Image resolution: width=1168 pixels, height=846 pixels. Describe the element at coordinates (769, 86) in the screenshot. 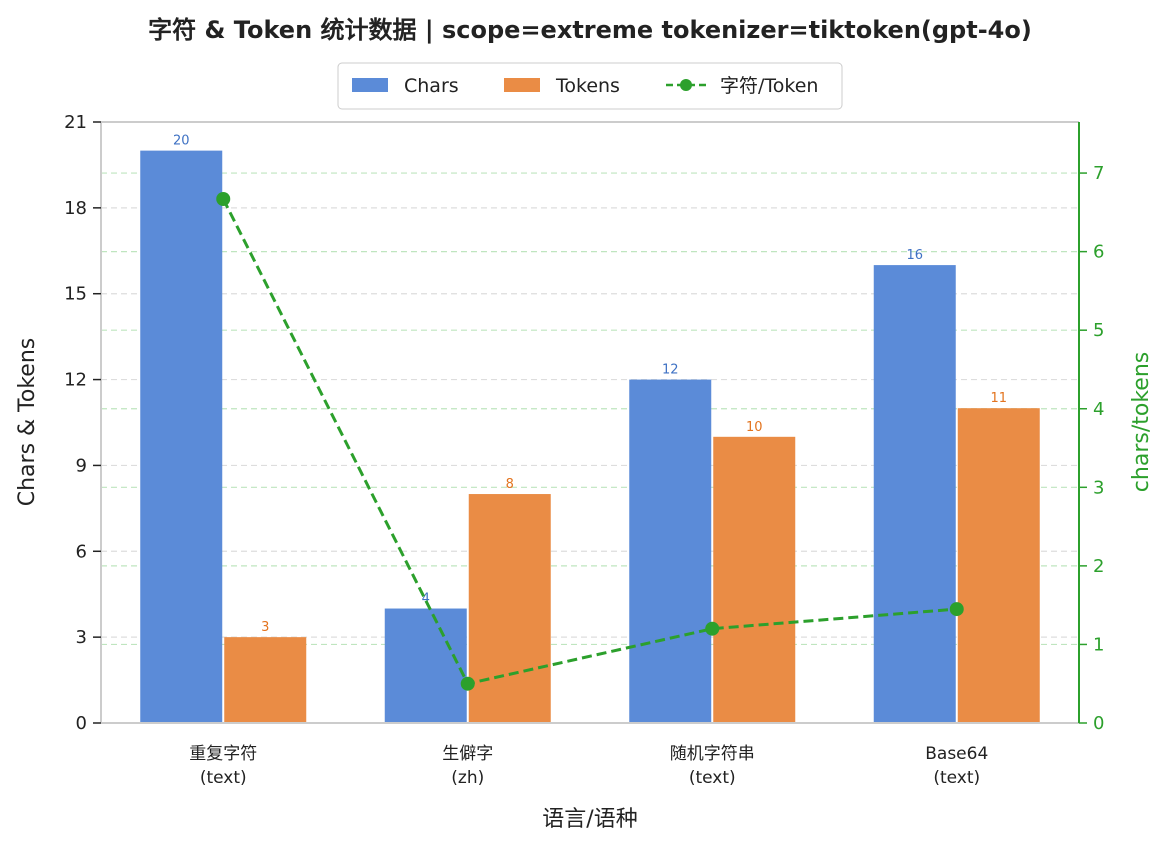

I see `legend-label-ratio: 字符/Token` at that location.